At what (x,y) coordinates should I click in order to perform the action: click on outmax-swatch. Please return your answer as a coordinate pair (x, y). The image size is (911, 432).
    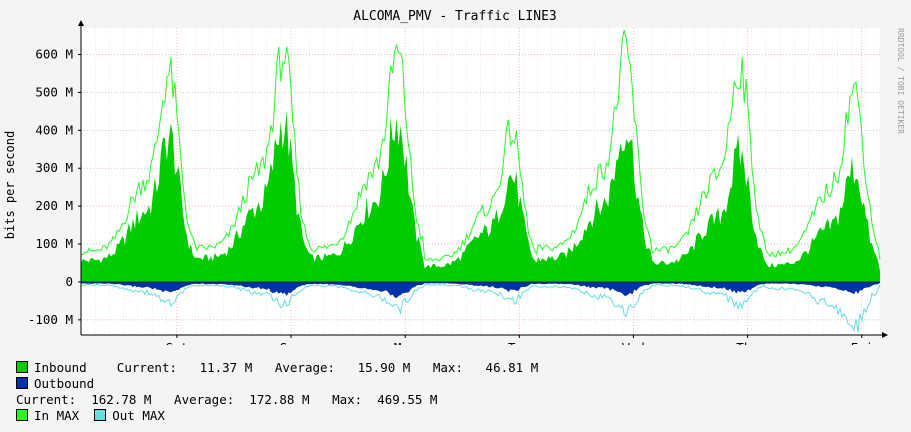
    Looking at the image, I should click on (100, 415).